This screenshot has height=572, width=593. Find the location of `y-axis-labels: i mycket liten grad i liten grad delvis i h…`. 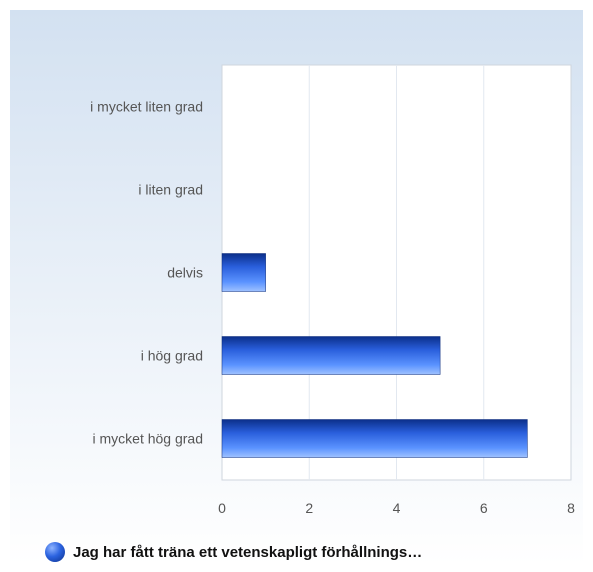

y-axis-labels: i mycket liten grad i liten grad delvis i h… is located at coordinates (146, 273).